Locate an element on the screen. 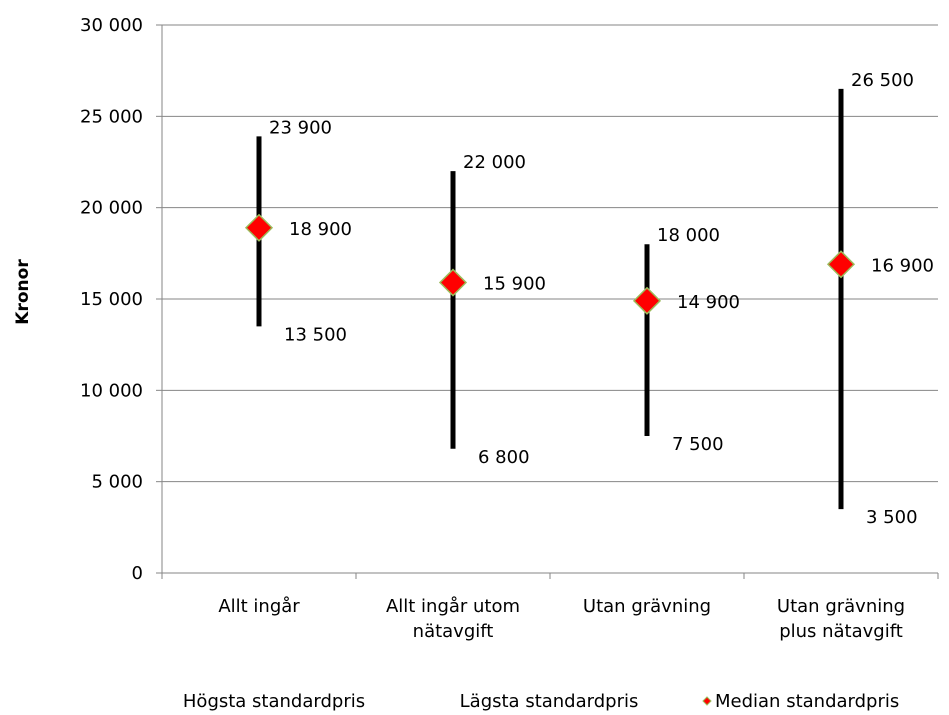 This screenshot has height=715, width=949. y-tick-label: 30 000 is located at coordinates (111, 25).